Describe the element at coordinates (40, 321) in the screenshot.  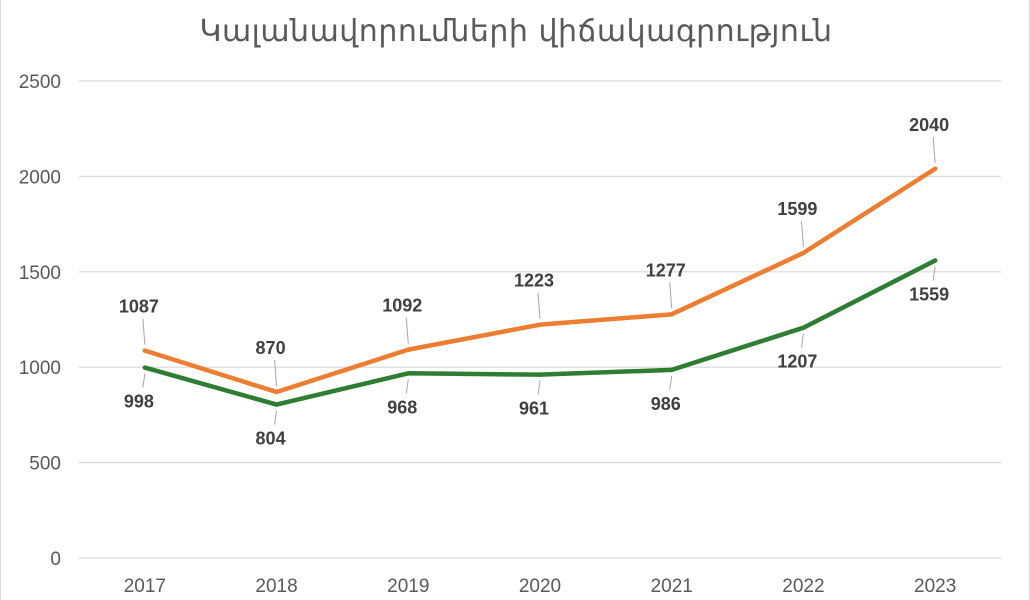
I see `y-axis-ticks: 0 500 1000 1500 2000 2500` at that location.